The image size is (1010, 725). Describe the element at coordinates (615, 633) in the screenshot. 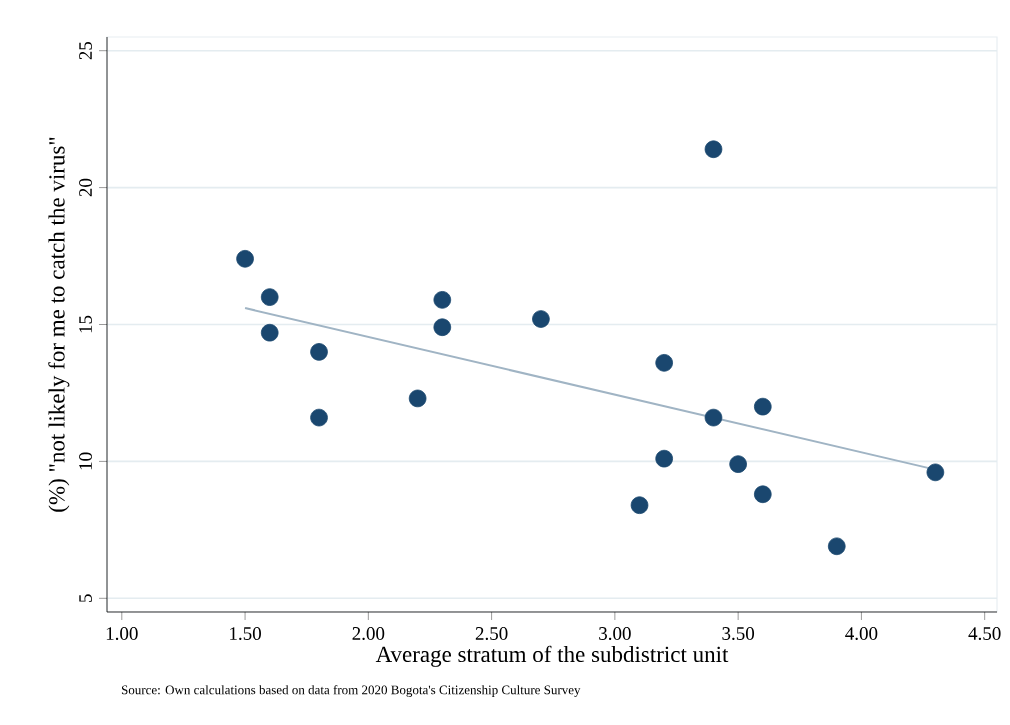

I see `x-tick-label: 3.00` at that location.